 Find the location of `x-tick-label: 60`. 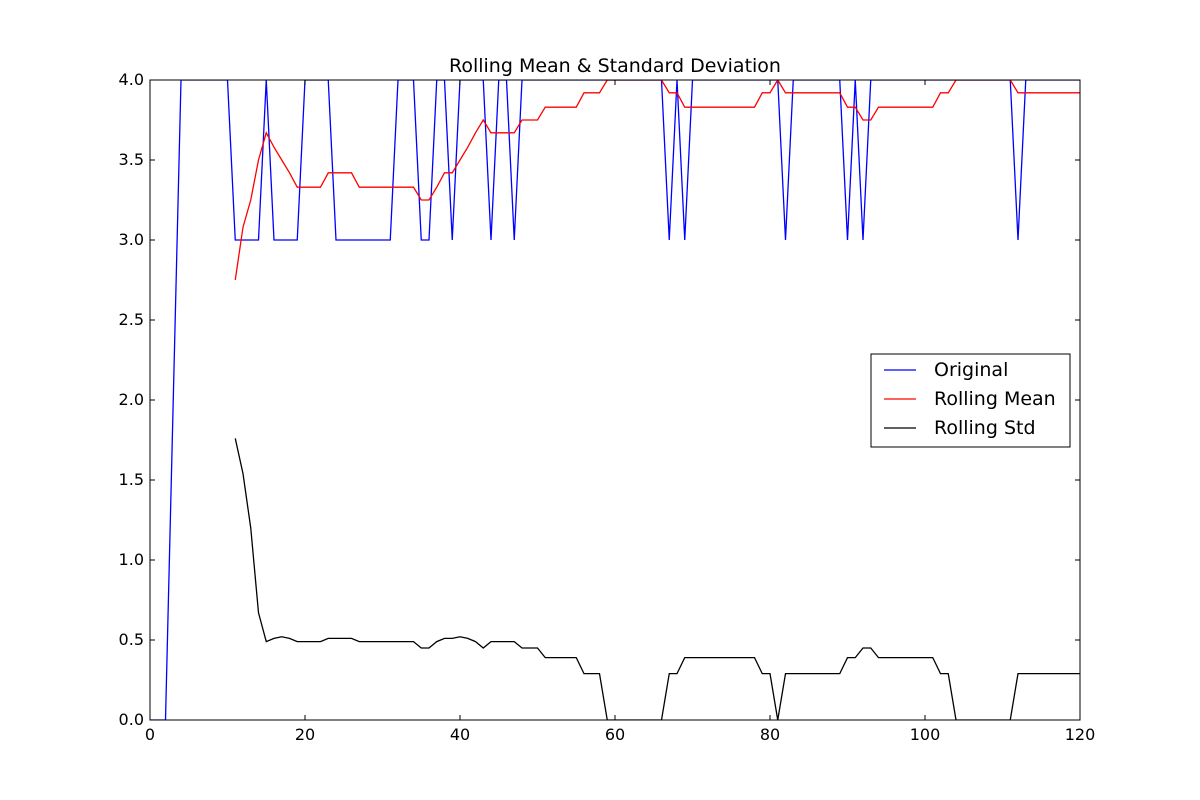

x-tick-label: 60 is located at coordinates (615, 734).